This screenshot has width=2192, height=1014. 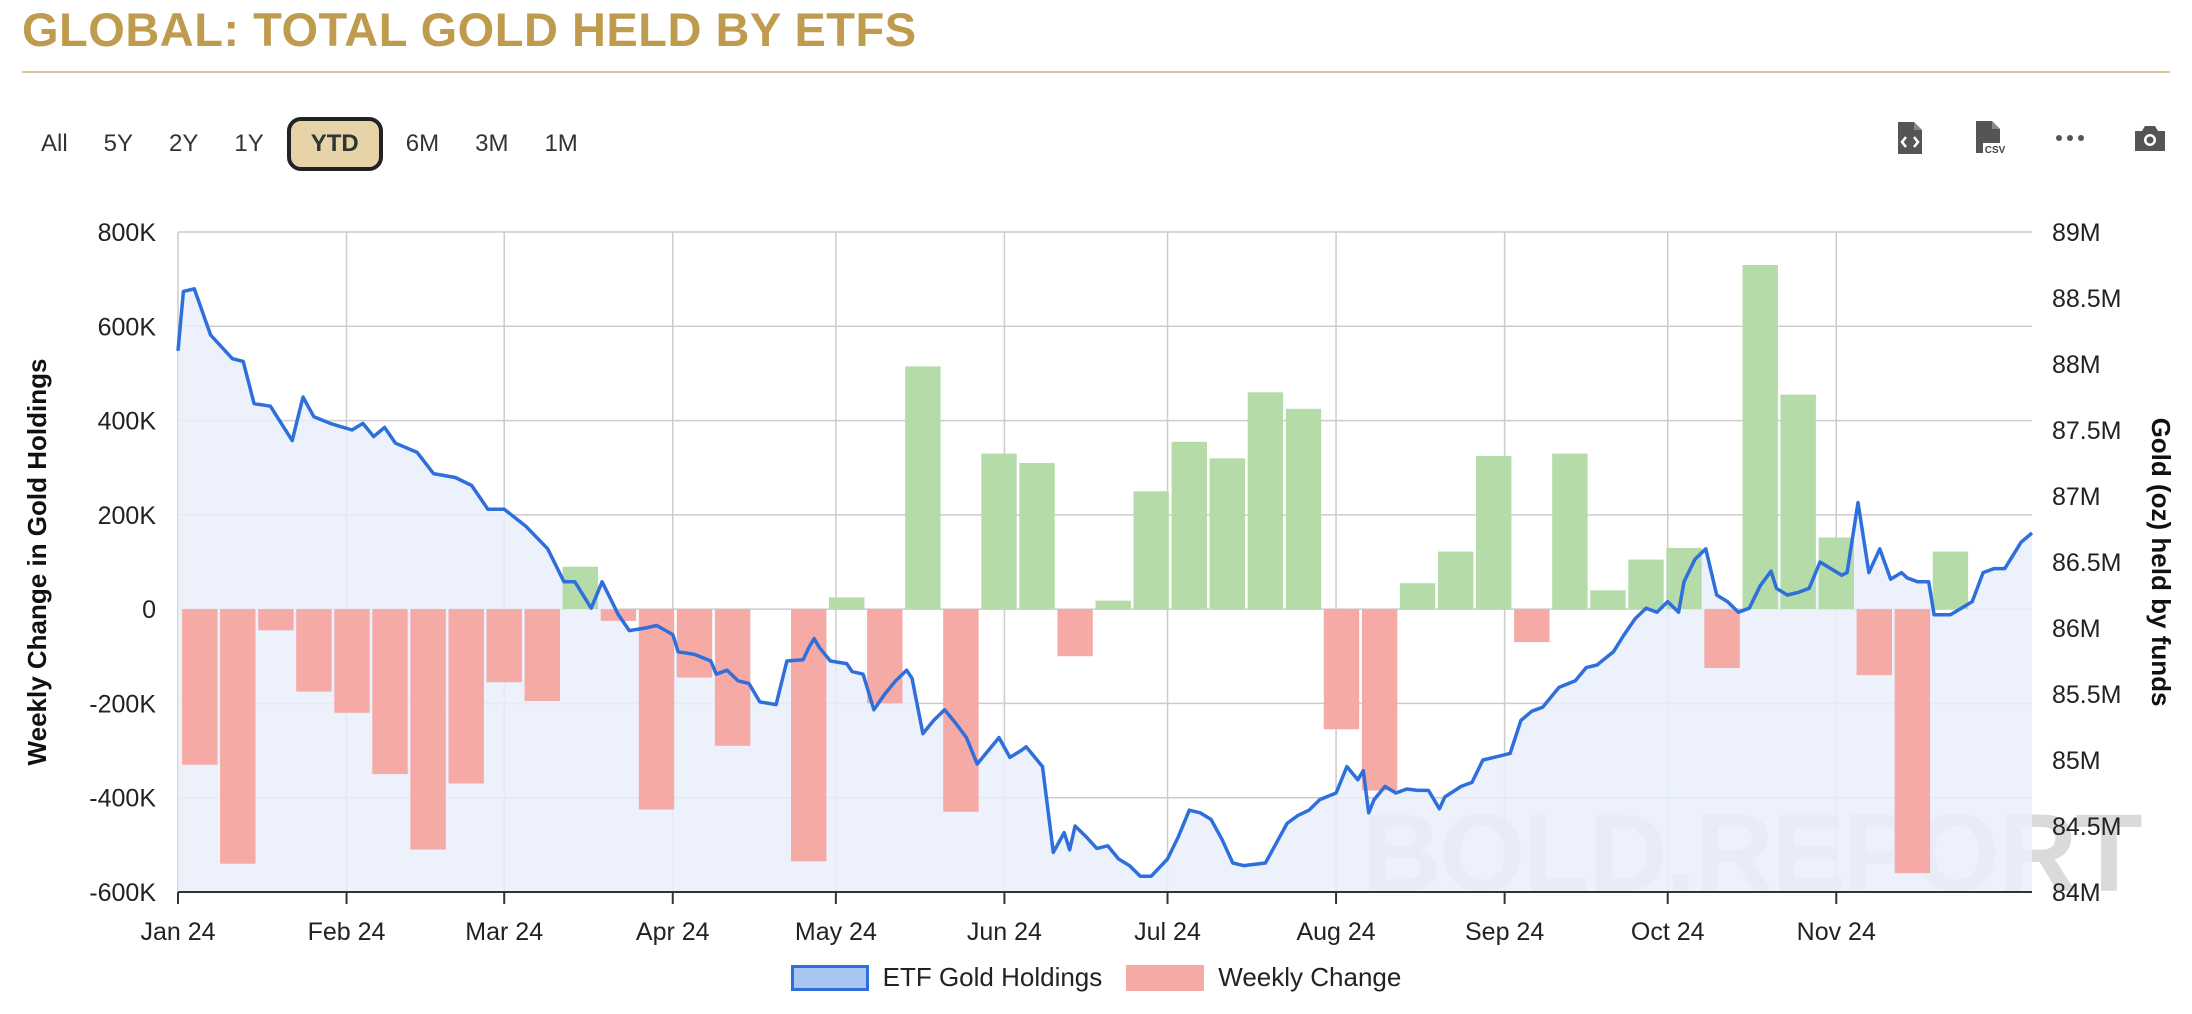 I want to click on y-right-tick-label: 88M, so click(x=2076, y=365).